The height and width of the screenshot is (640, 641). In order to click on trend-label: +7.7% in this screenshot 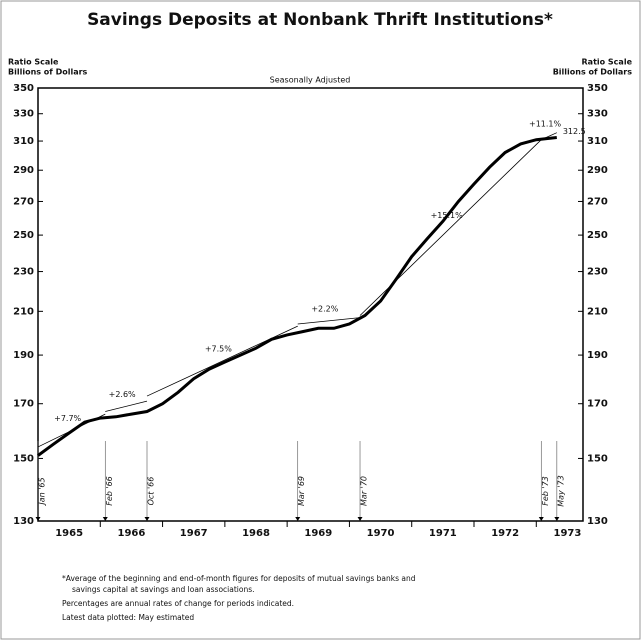, I will do `click(67, 418)`.